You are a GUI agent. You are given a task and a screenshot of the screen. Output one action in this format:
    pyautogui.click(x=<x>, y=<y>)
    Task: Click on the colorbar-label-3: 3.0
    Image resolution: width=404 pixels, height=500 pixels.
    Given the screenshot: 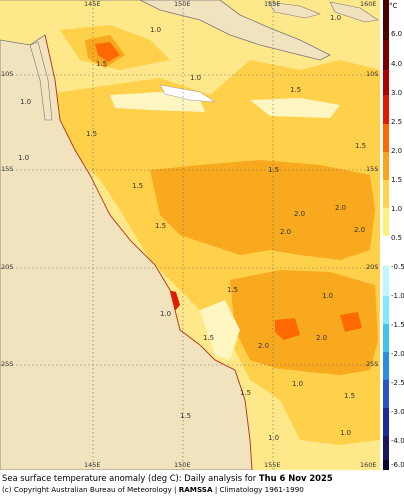 What is the action you would take?
    pyautogui.click(x=397, y=93)
    